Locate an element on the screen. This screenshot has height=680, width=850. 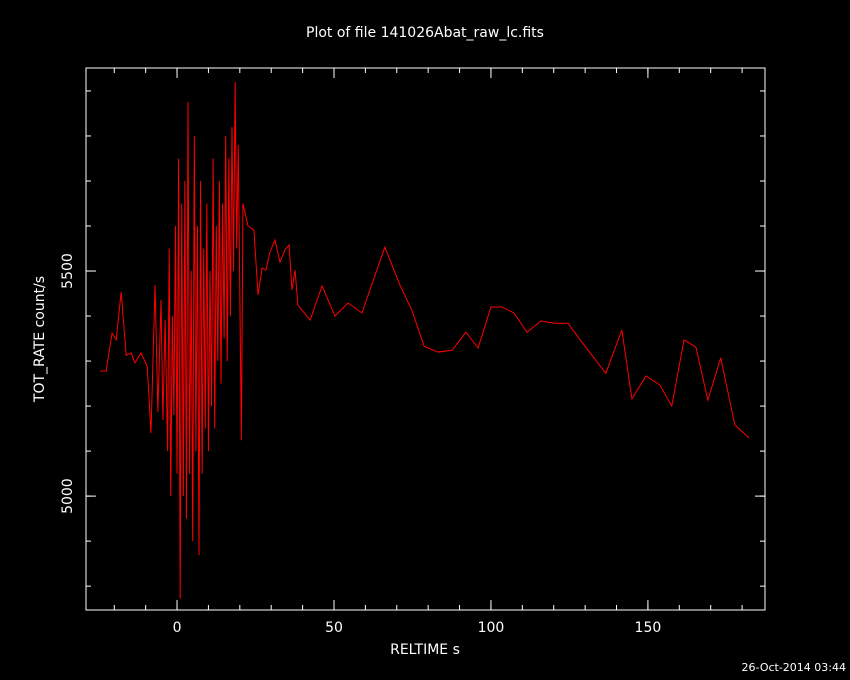
x-tick-label: 150 is located at coordinates (648, 628).